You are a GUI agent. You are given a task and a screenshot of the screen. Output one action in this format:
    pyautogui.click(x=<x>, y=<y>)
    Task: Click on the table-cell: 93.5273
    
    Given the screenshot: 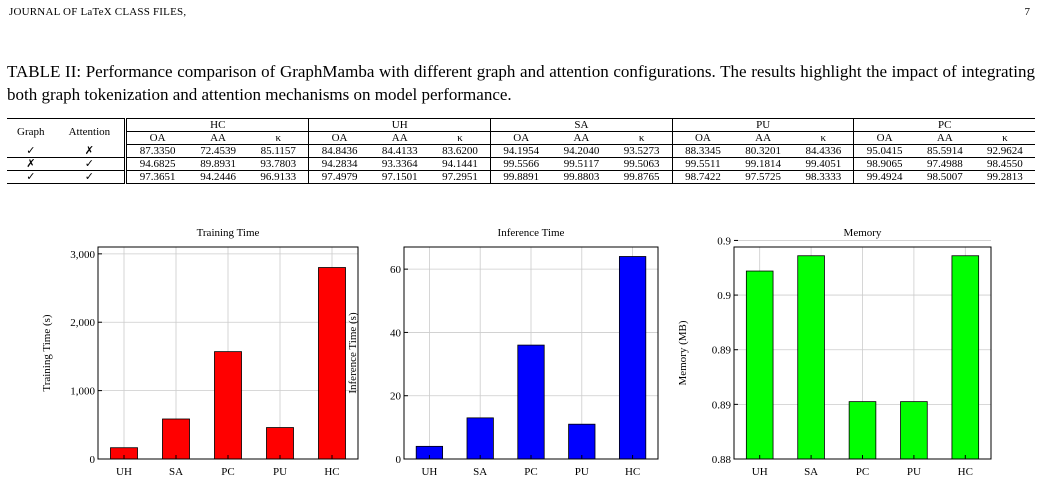 What is the action you would take?
    pyautogui.click(x=642, y=151)
    